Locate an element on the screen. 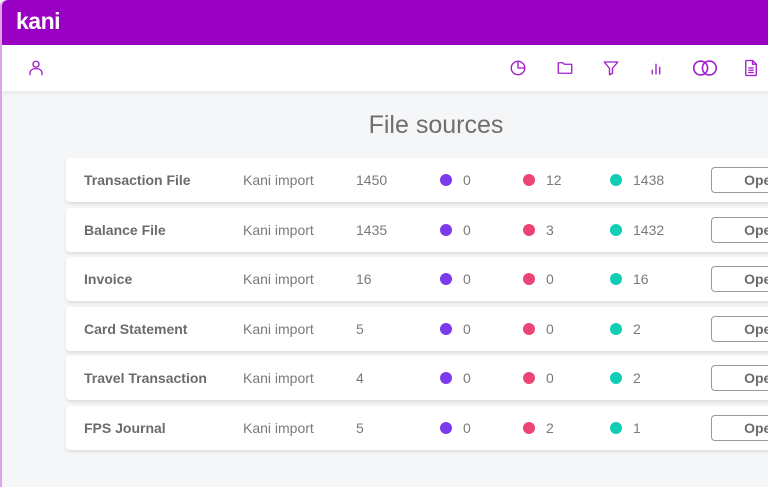  document-icon is located at coordinates (751, 68).